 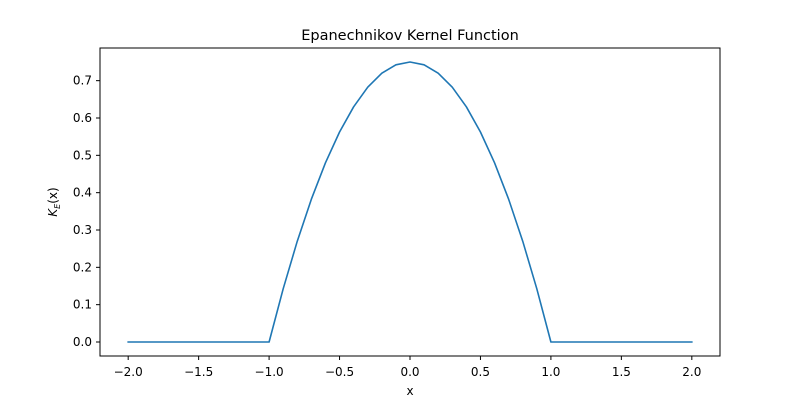 I want to click on x-tick-label: 1.5, so click(x=621, y=372).